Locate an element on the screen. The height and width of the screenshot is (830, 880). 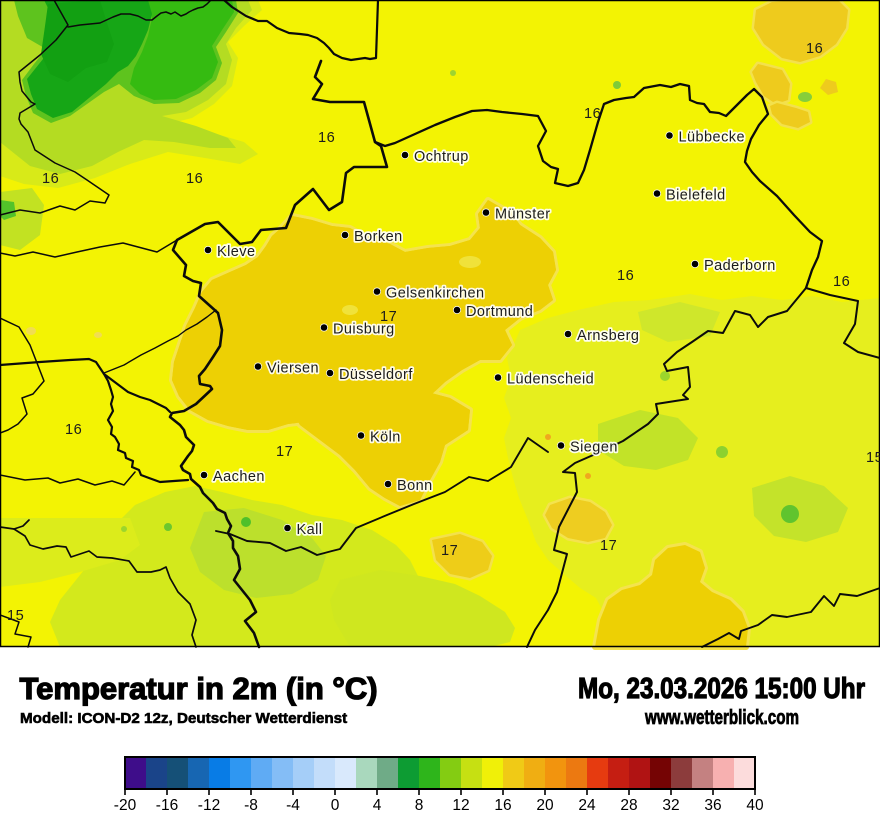
svg-text: Viersen is located at coordinates (293, 369).